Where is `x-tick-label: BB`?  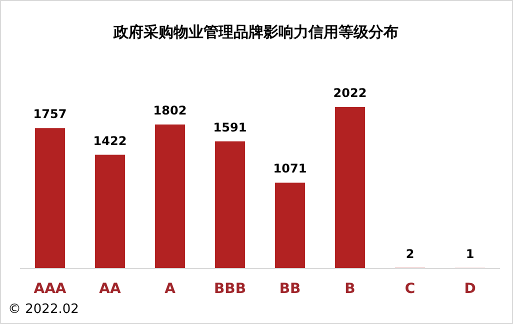 x-tick-label: BB is located at coordinates (290, 289).